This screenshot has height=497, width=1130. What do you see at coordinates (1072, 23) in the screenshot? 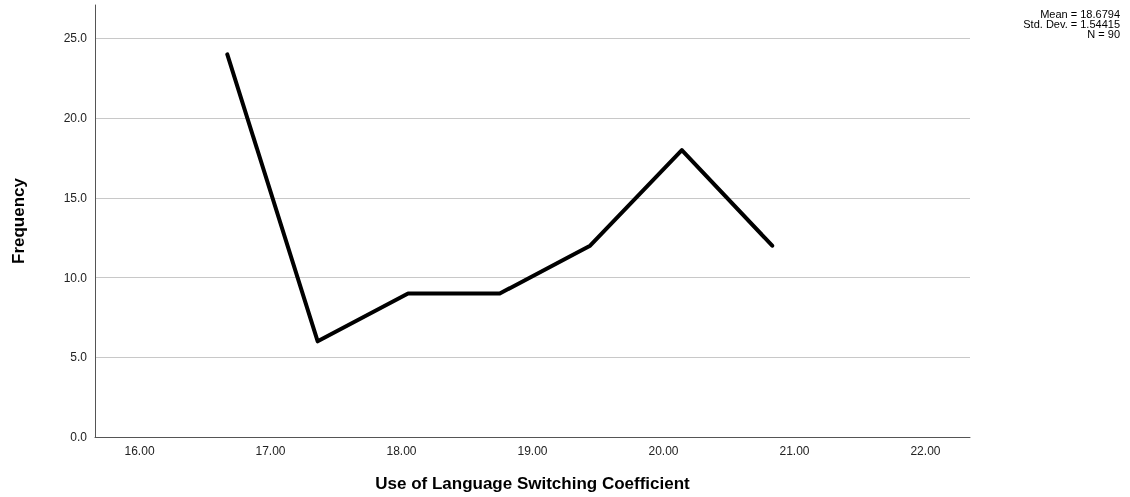
I see `text: Std. Dev. = 1.54415` at bounding box center [1072, 23].